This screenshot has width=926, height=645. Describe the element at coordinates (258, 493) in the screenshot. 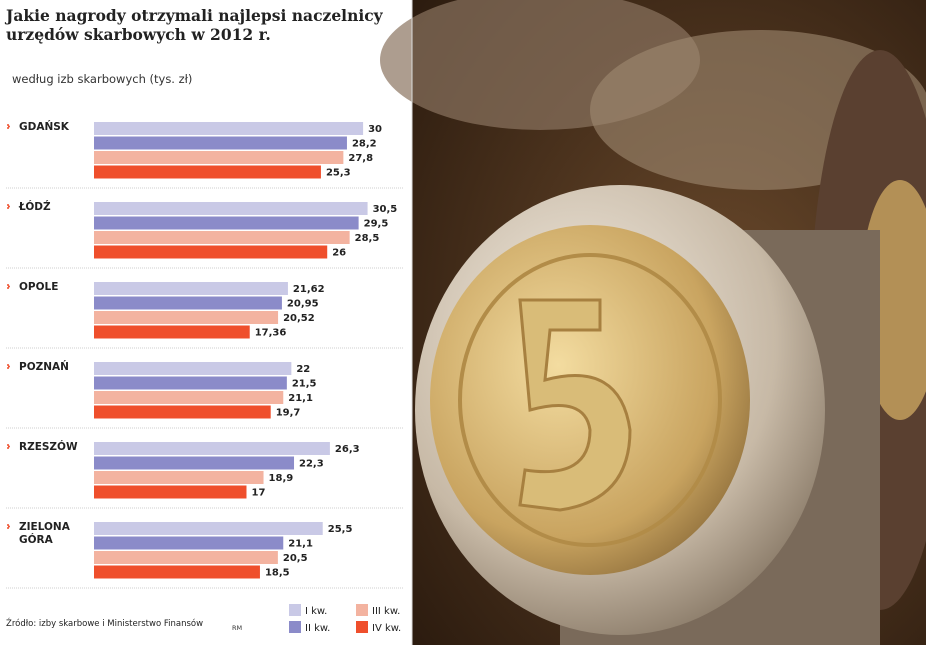

I see `value-label: 17` at that location.